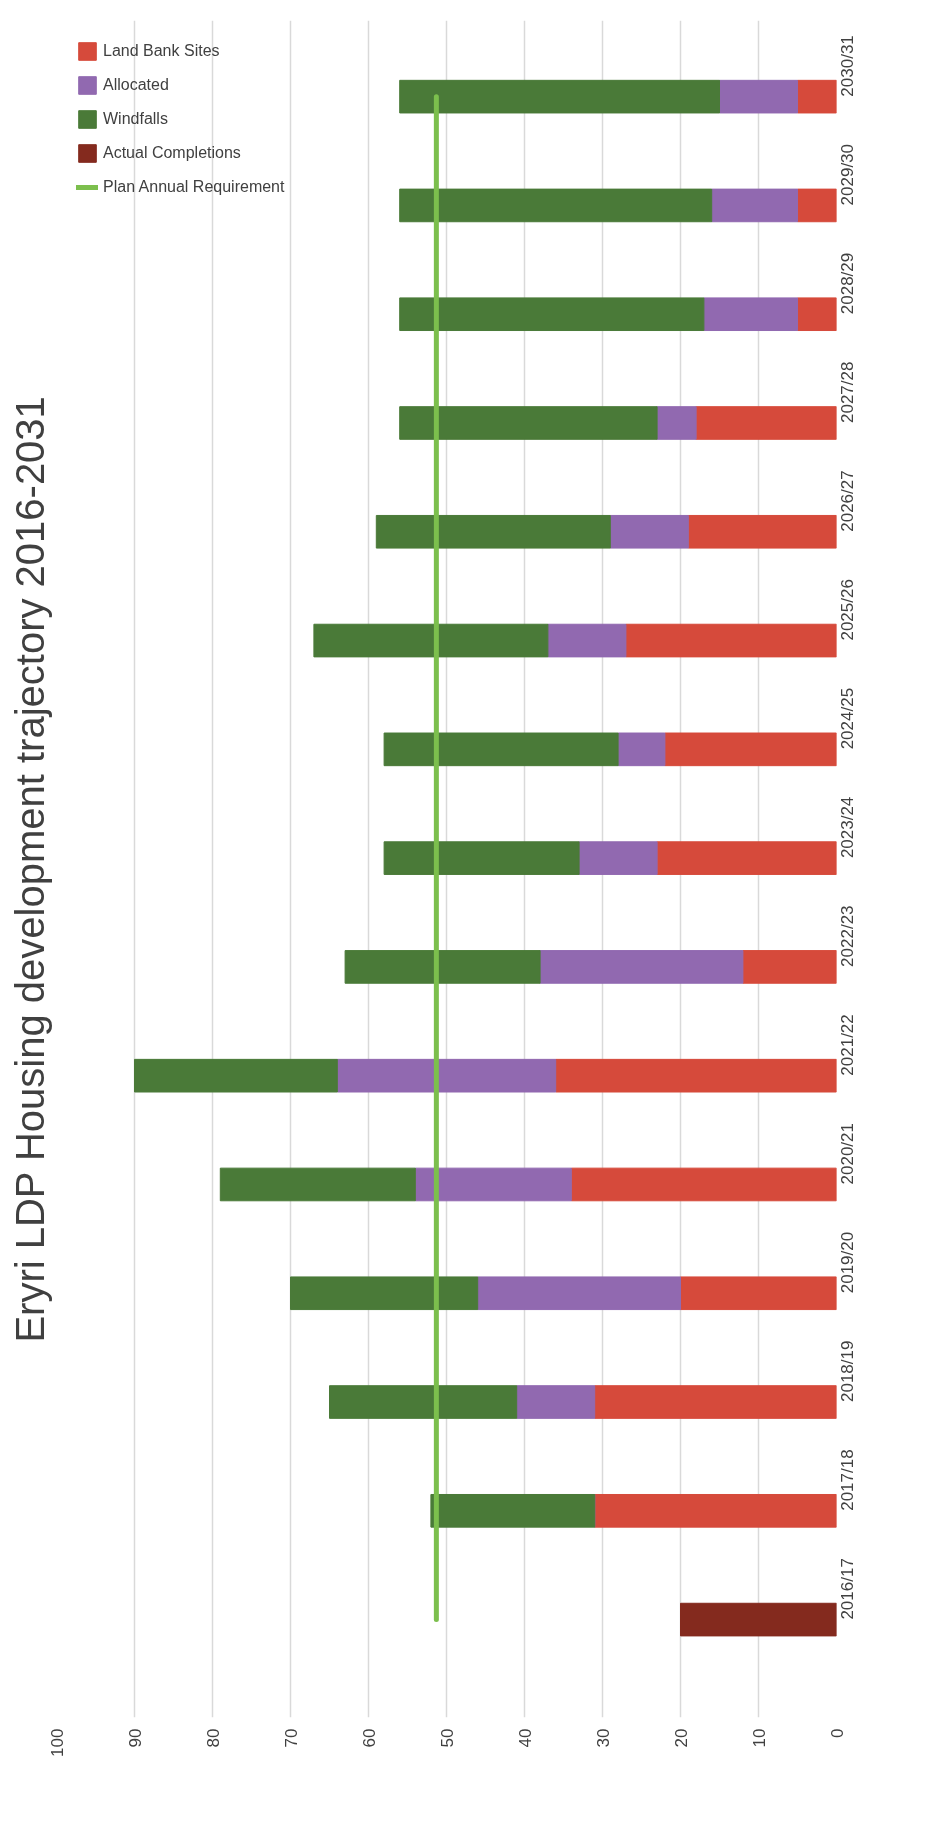 Image resolution: width=938 pixels, height=1827 pixels. I want to click on y-tick-label: 2028/29, so click(847, 283).